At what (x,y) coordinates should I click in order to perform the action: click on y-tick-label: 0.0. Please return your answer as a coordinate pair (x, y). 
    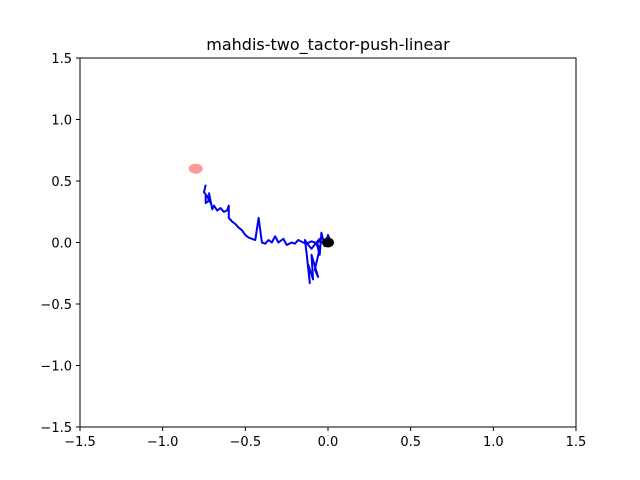
    Looking at the image, I should click on (61, 244).